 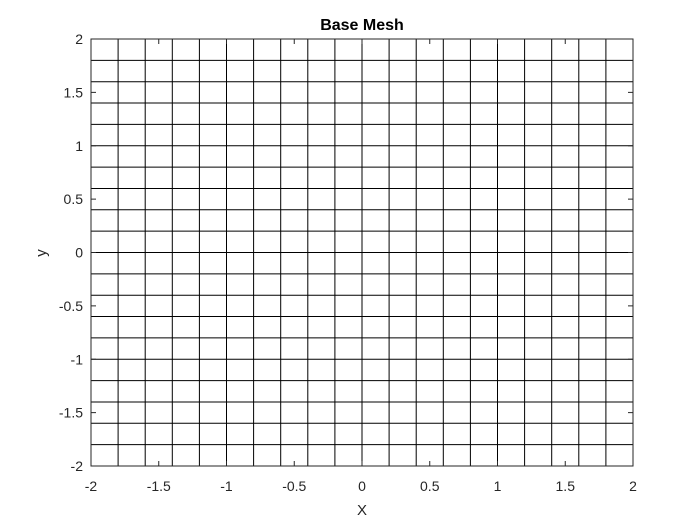 What do you see at coordinates (633, 486) in the screenshot?
I see `x-tick-label: 2` at bounding box center [633, 486].